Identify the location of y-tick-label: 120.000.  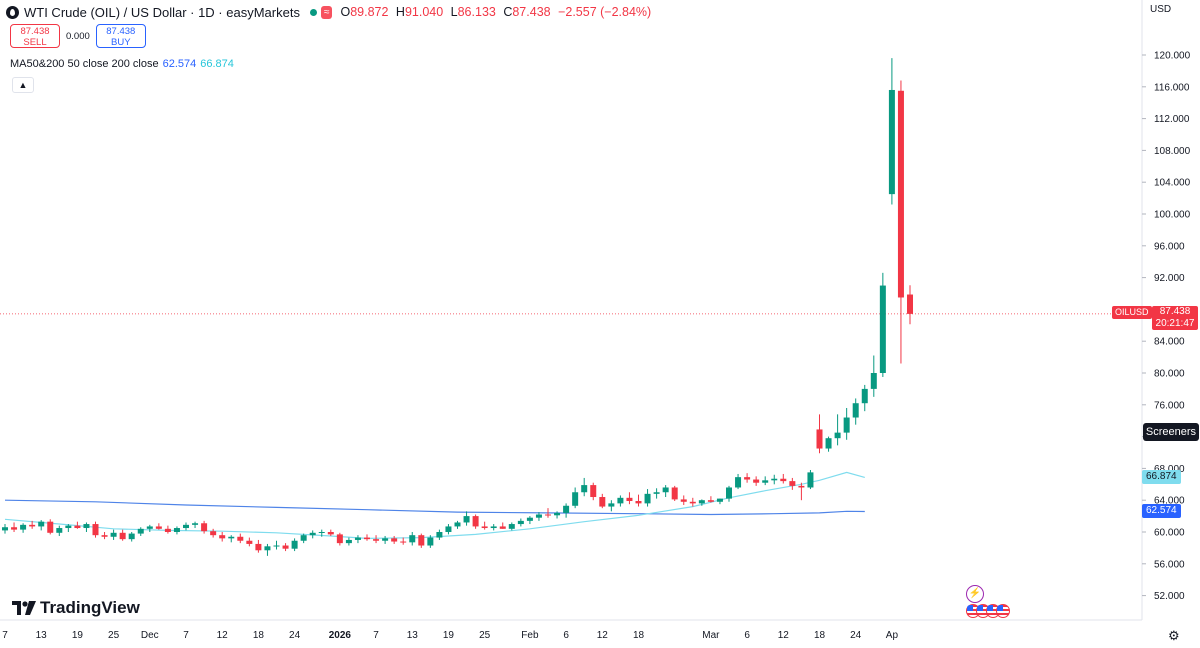
(1172, 56).